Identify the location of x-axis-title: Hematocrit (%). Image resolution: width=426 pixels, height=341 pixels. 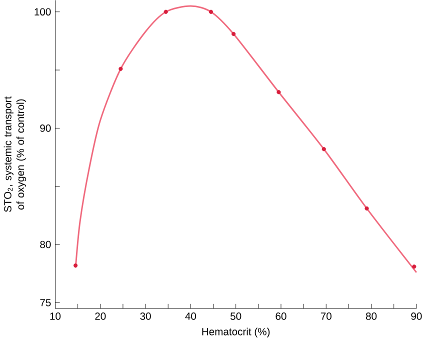
(236, 333).